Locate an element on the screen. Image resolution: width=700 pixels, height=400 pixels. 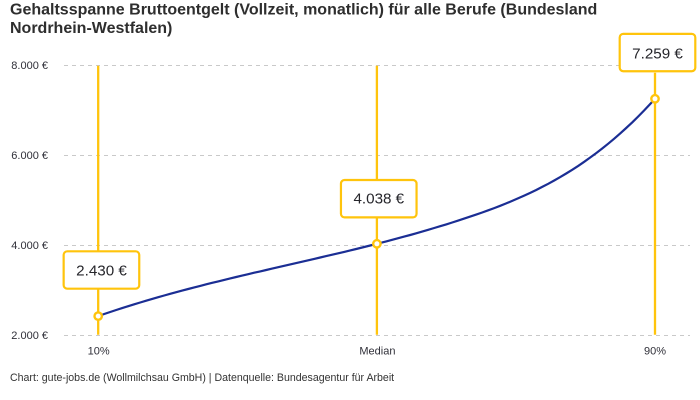
svg-text: 4.000 € is located at coordinates (29, 246).